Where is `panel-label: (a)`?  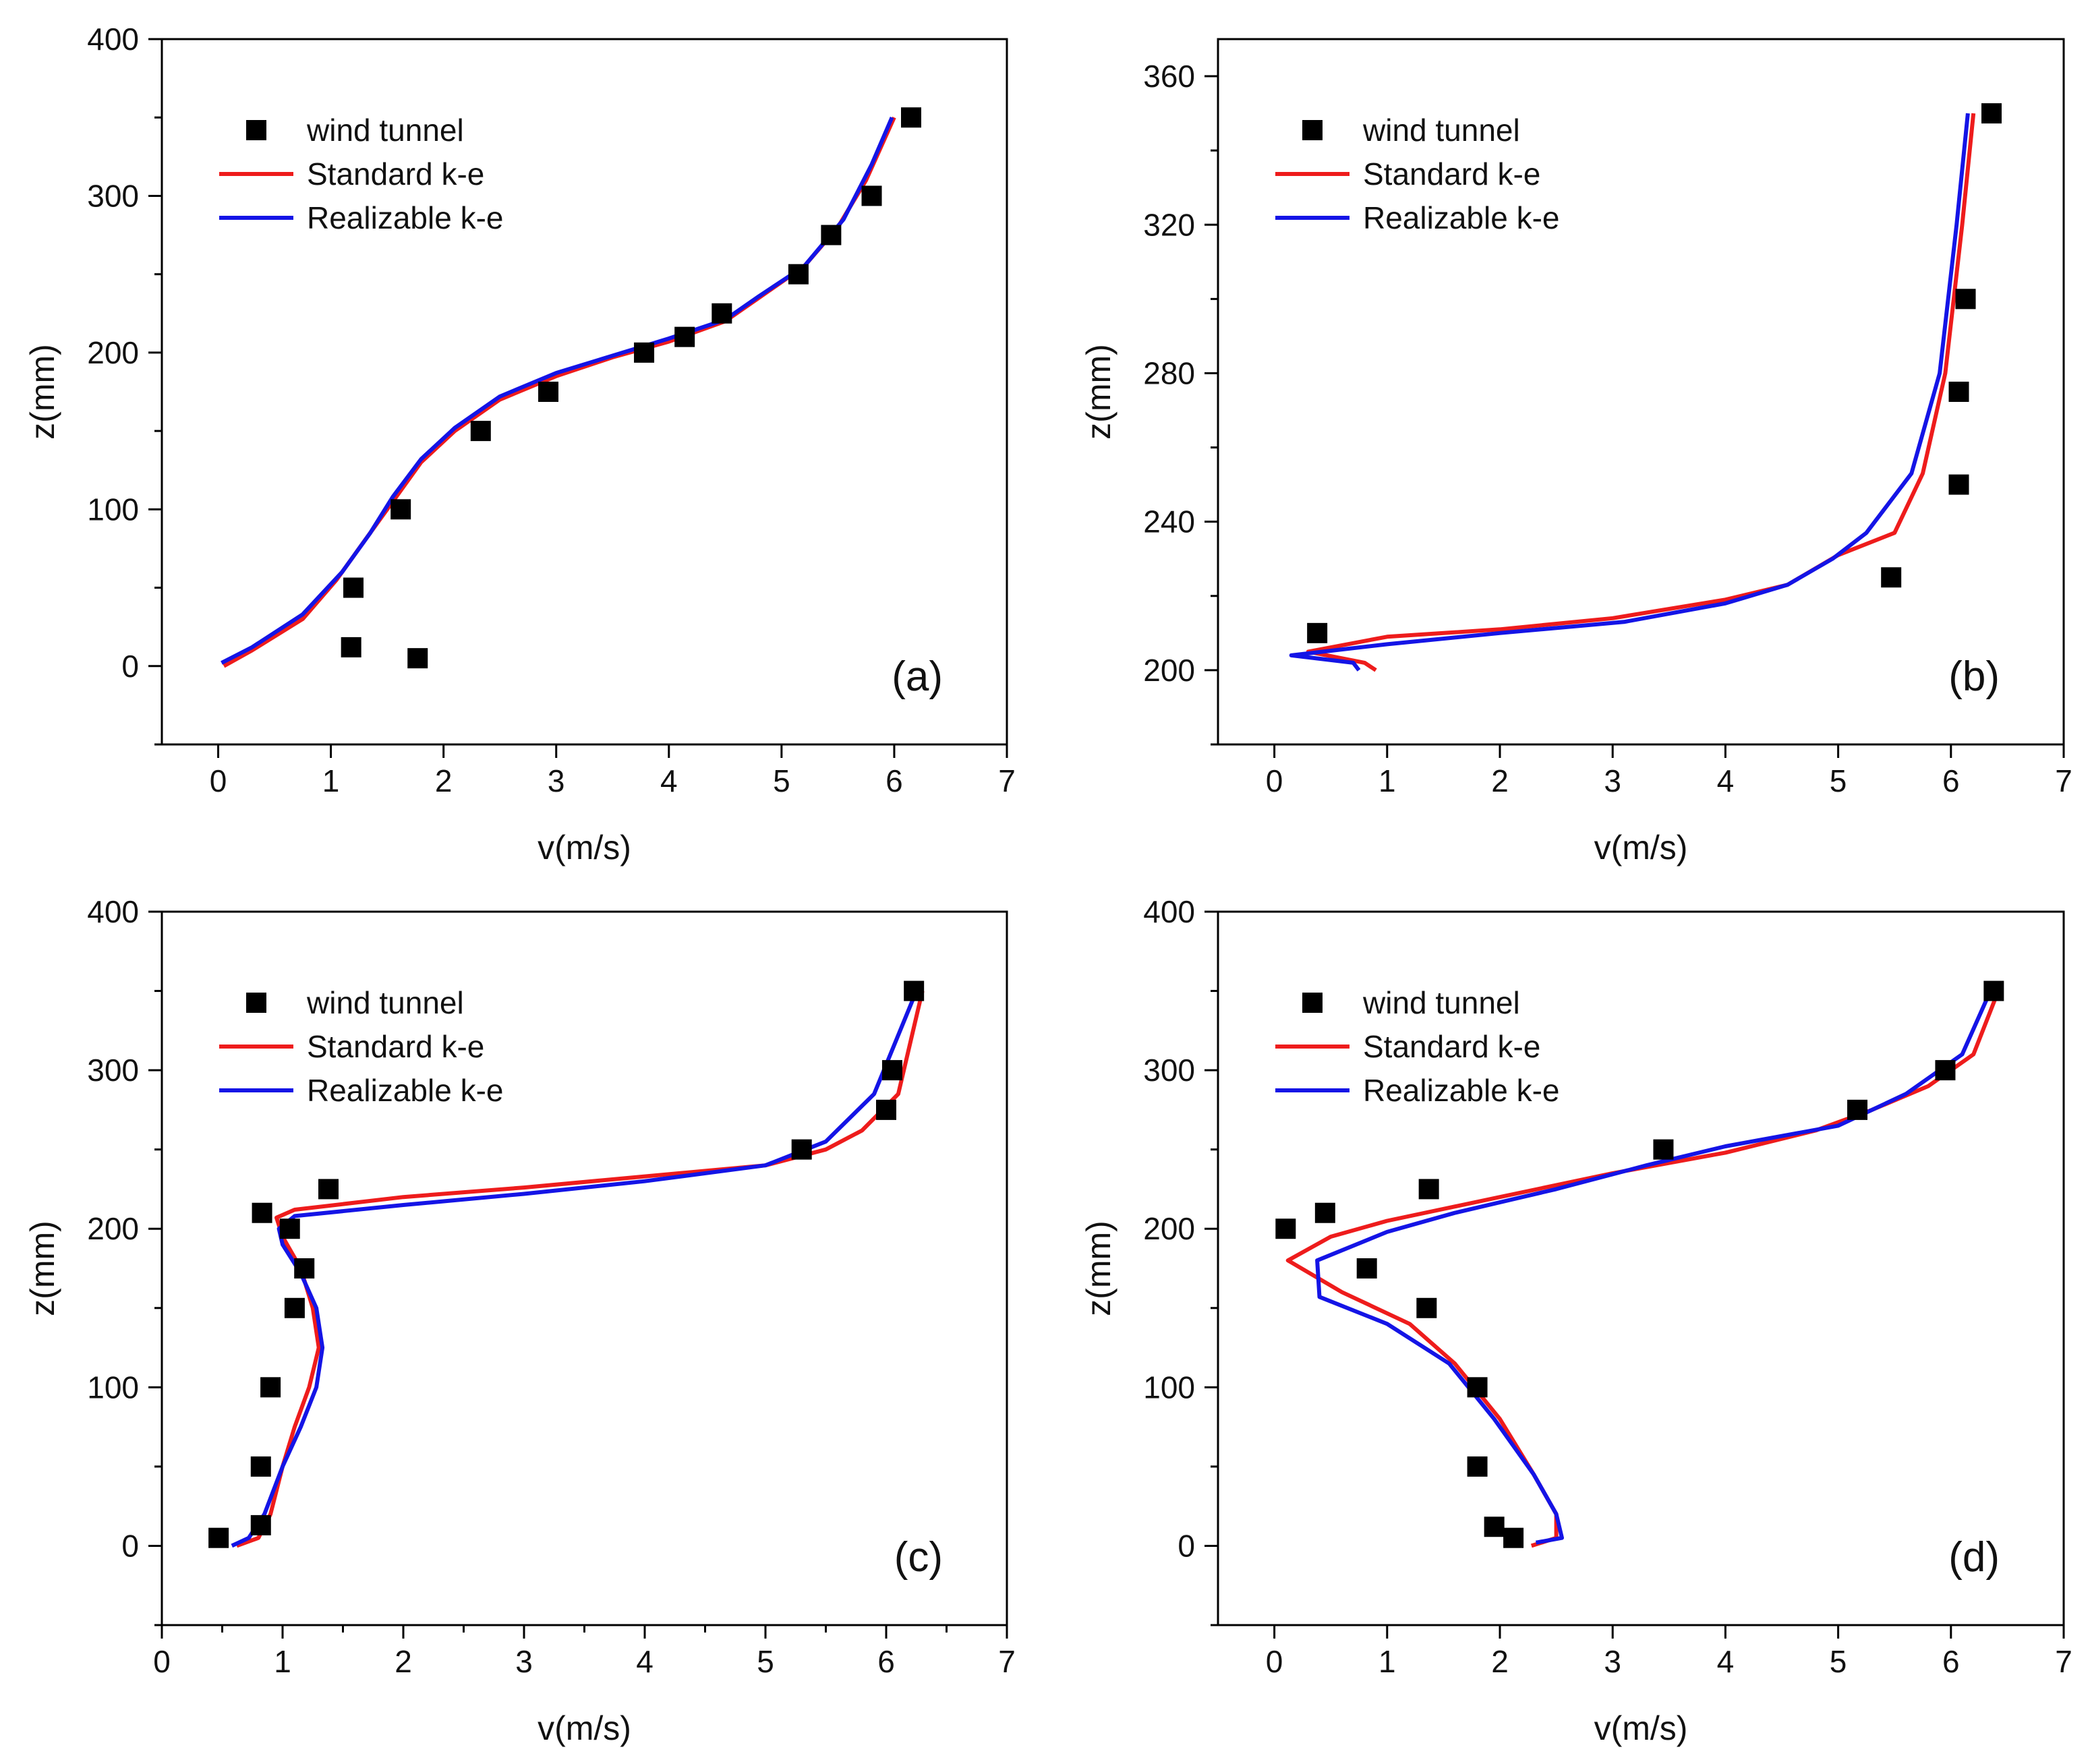
panel-label: (a) is located at coordinates (917, 676).